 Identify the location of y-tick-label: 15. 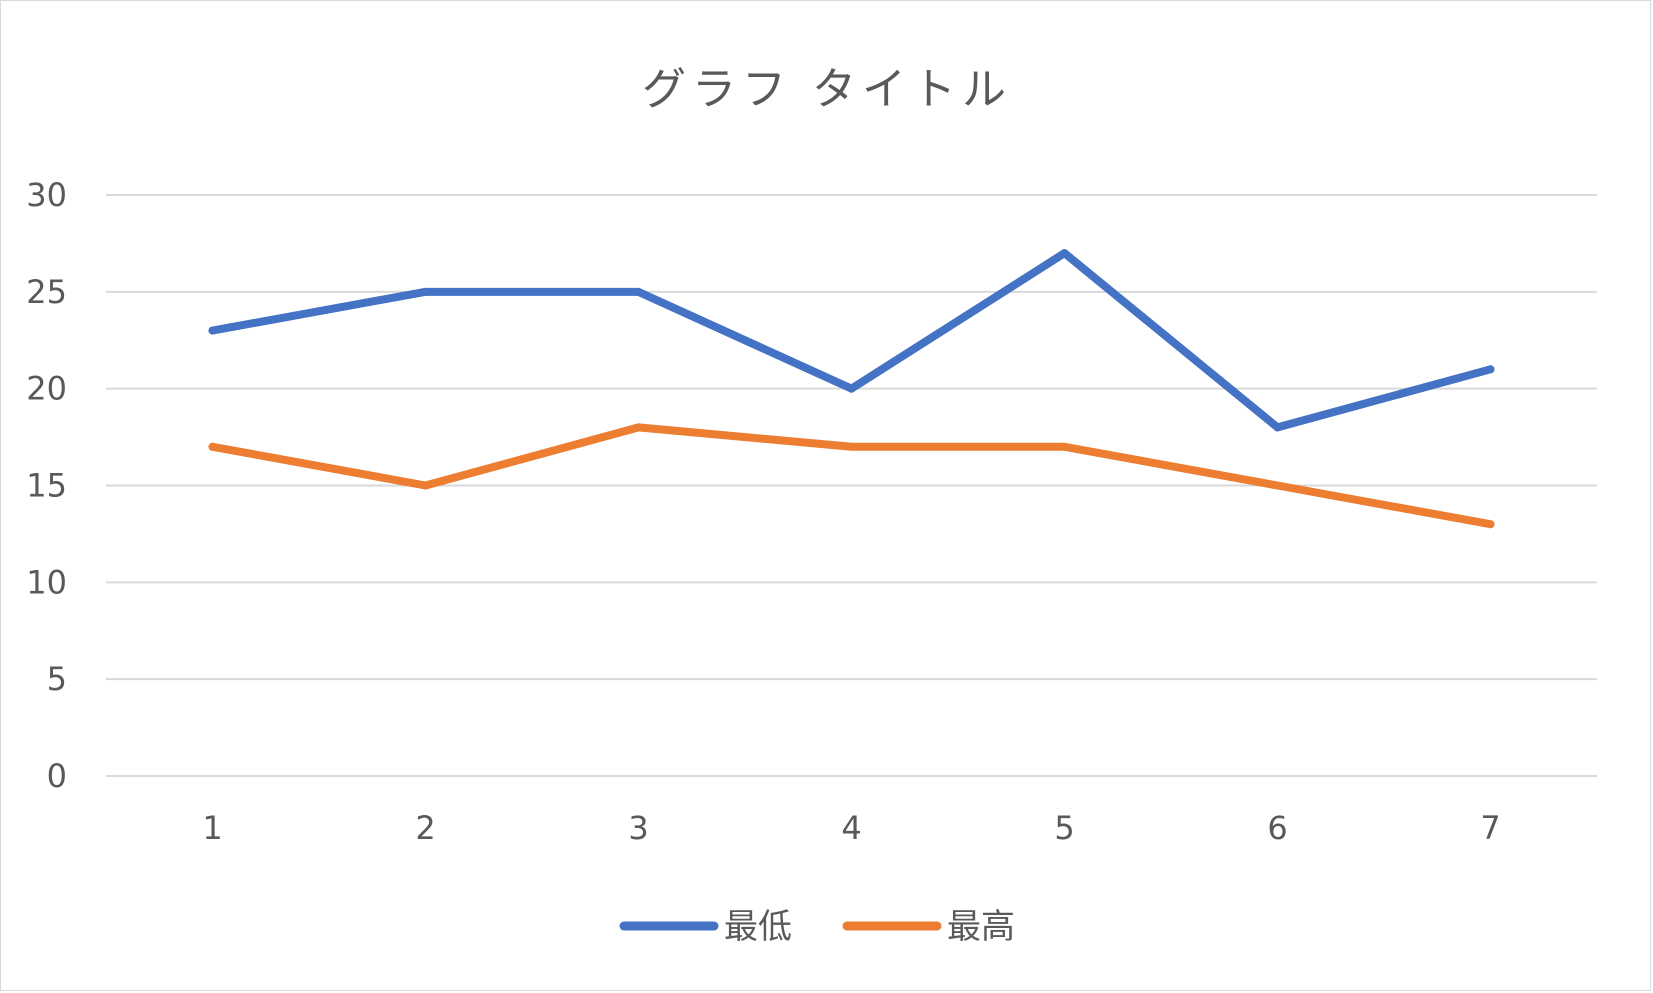
(46, 486).